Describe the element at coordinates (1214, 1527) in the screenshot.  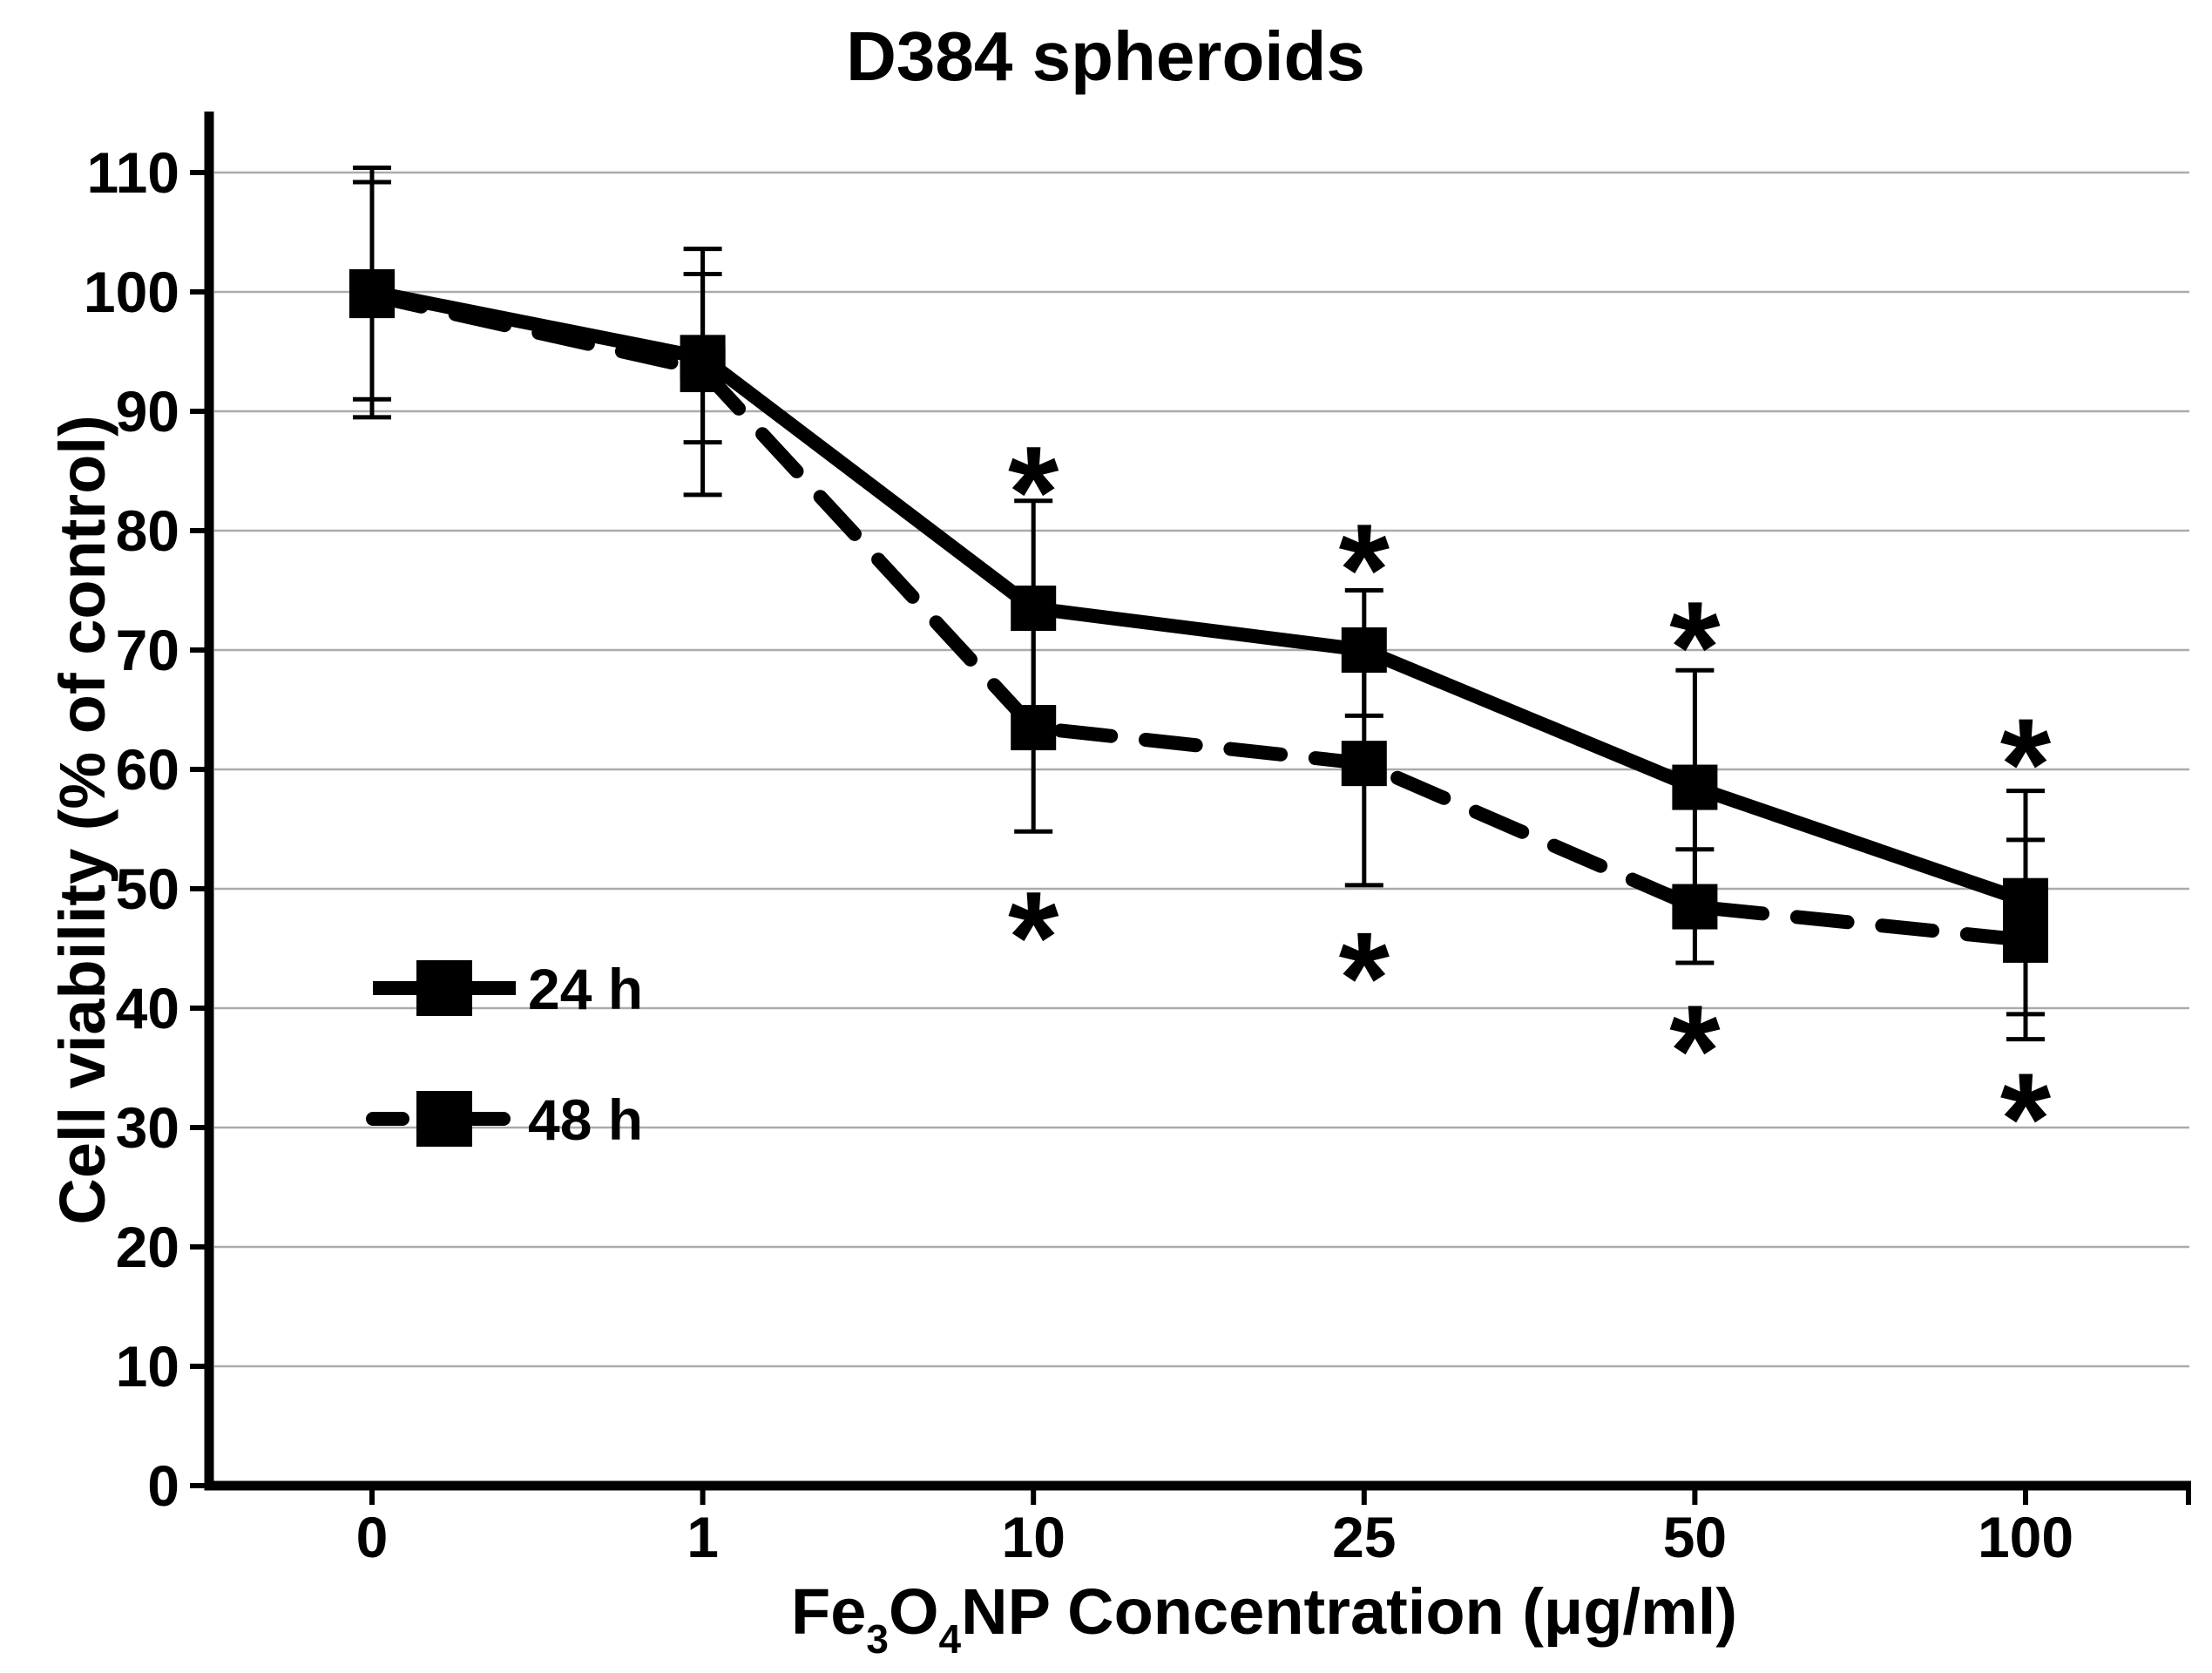
I see `x-axis-ticks-group: 0 1 10 25 50 100` at that location.